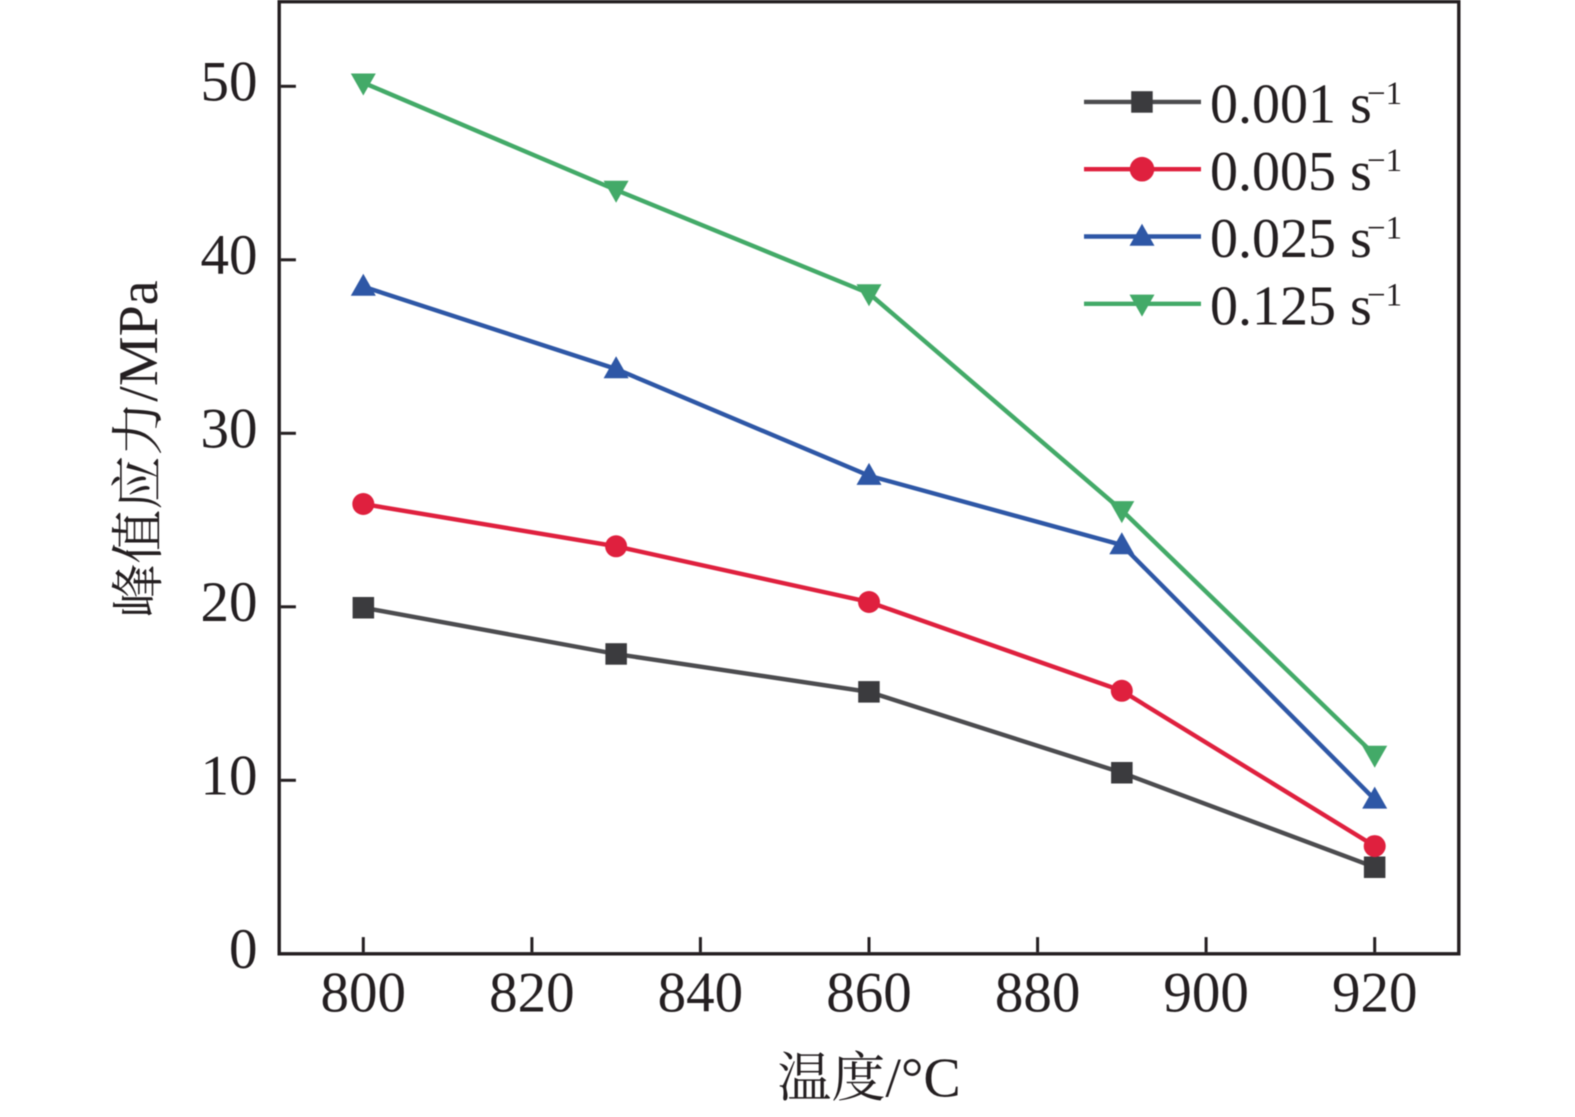  I want to click on svg-text: 30, so click(229, 429).